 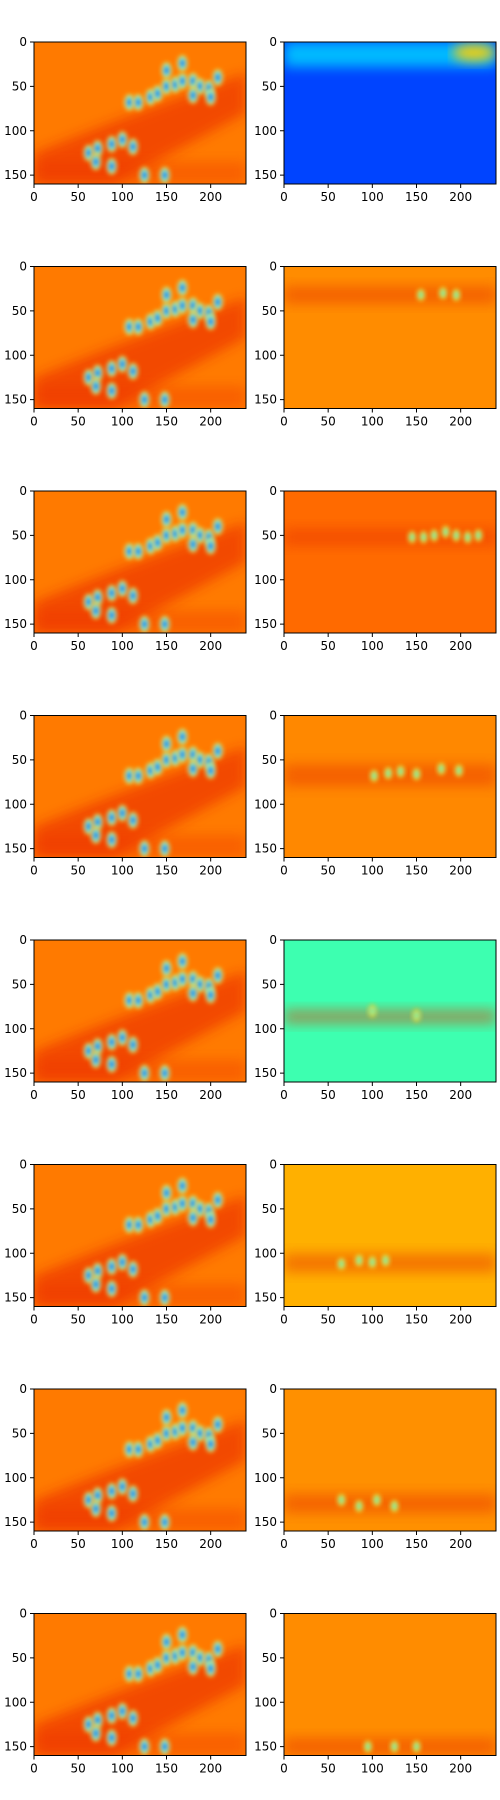 I want to click on panel-row6-right: 0 50 100 150 200 0 50 100 150, so click(x=375, y=1242).